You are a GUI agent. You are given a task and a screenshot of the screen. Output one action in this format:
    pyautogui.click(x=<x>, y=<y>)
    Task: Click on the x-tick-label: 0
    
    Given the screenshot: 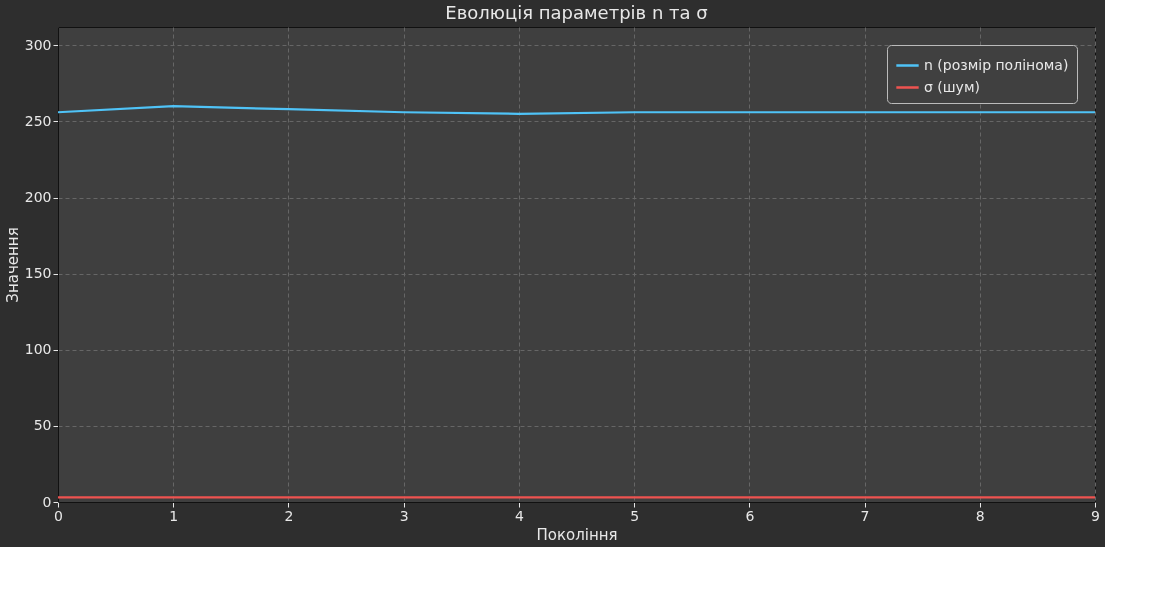 What is the action you would take?
    pyautogui.click(x=58, y=515)
    